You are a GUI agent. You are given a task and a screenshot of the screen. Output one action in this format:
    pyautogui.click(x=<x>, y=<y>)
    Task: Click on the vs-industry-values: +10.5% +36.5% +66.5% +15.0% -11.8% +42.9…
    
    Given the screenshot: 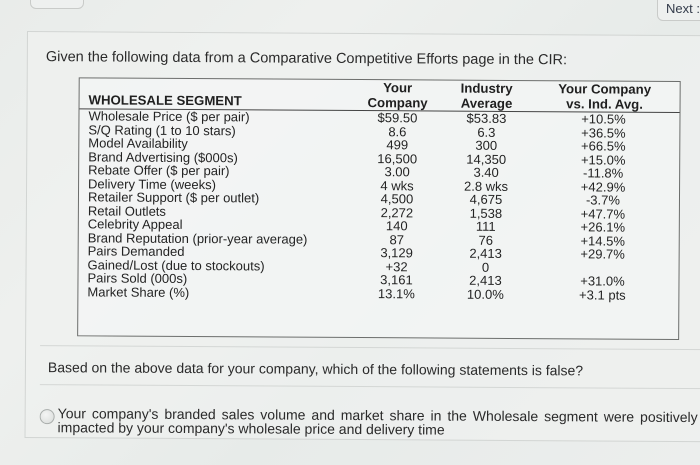 What is the action you would take?
    pyautogui.click(x=602, y=207)
    